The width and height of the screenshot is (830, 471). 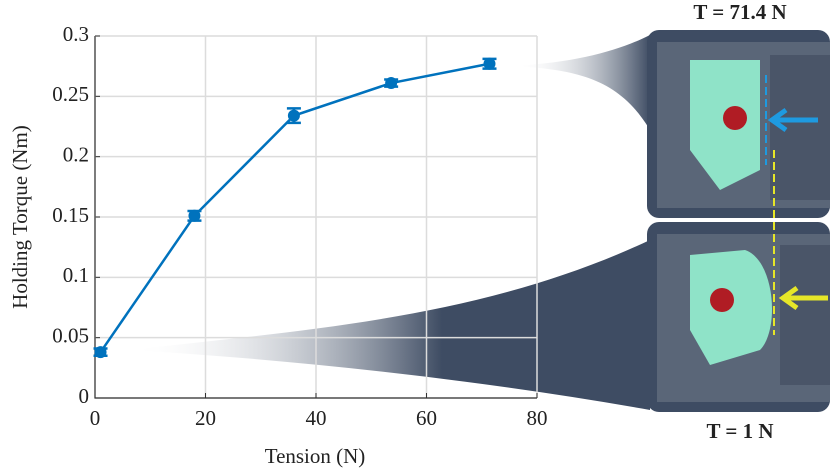 What do you see at coordinates (739, 12) in the screenshot?
I see `annotation: T = 71.4 N` at bounding box center [739, 12].